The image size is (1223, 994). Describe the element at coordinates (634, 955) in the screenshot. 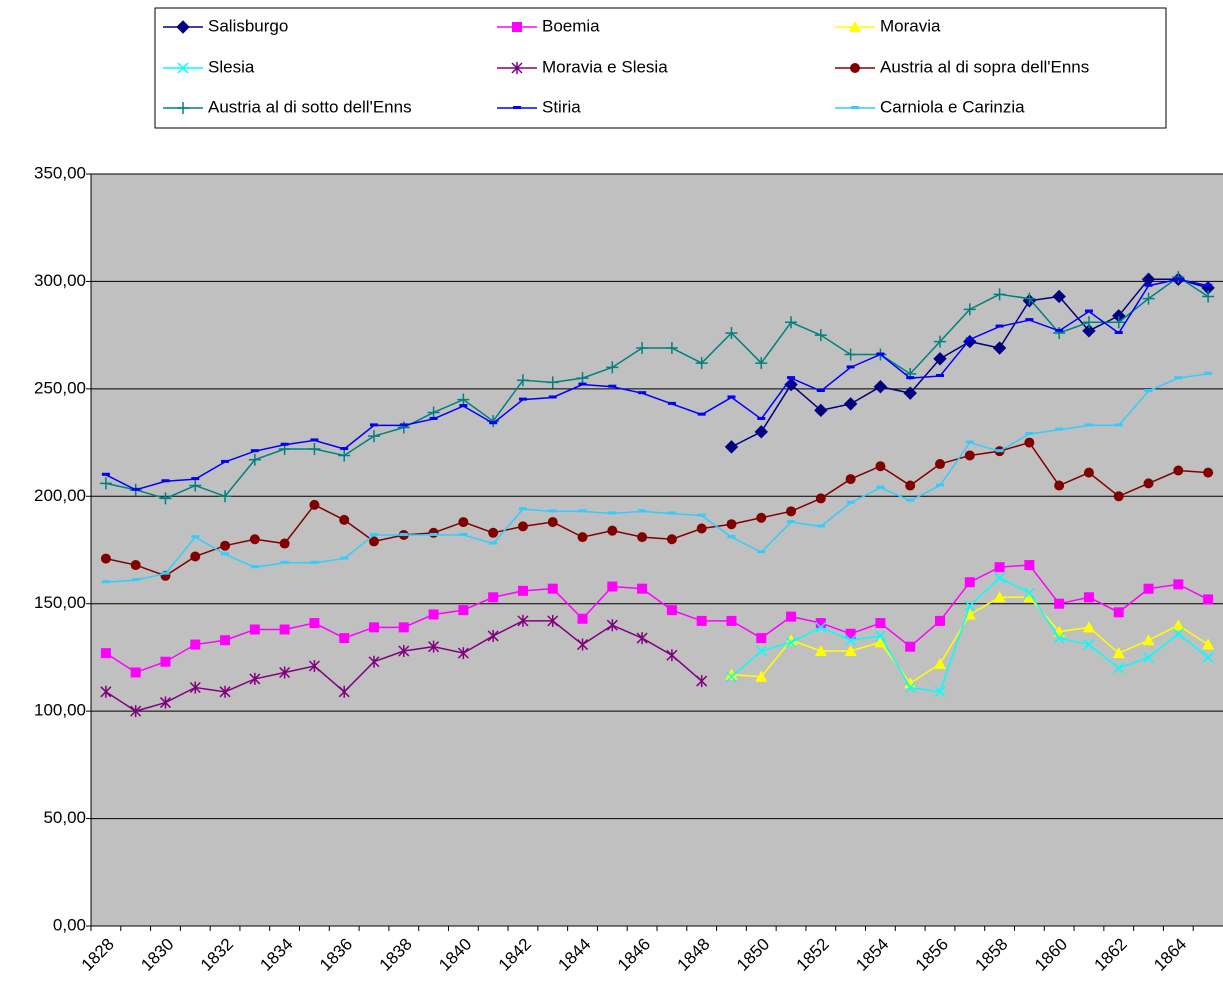

I see `x-tick-label: 1846` at that location.